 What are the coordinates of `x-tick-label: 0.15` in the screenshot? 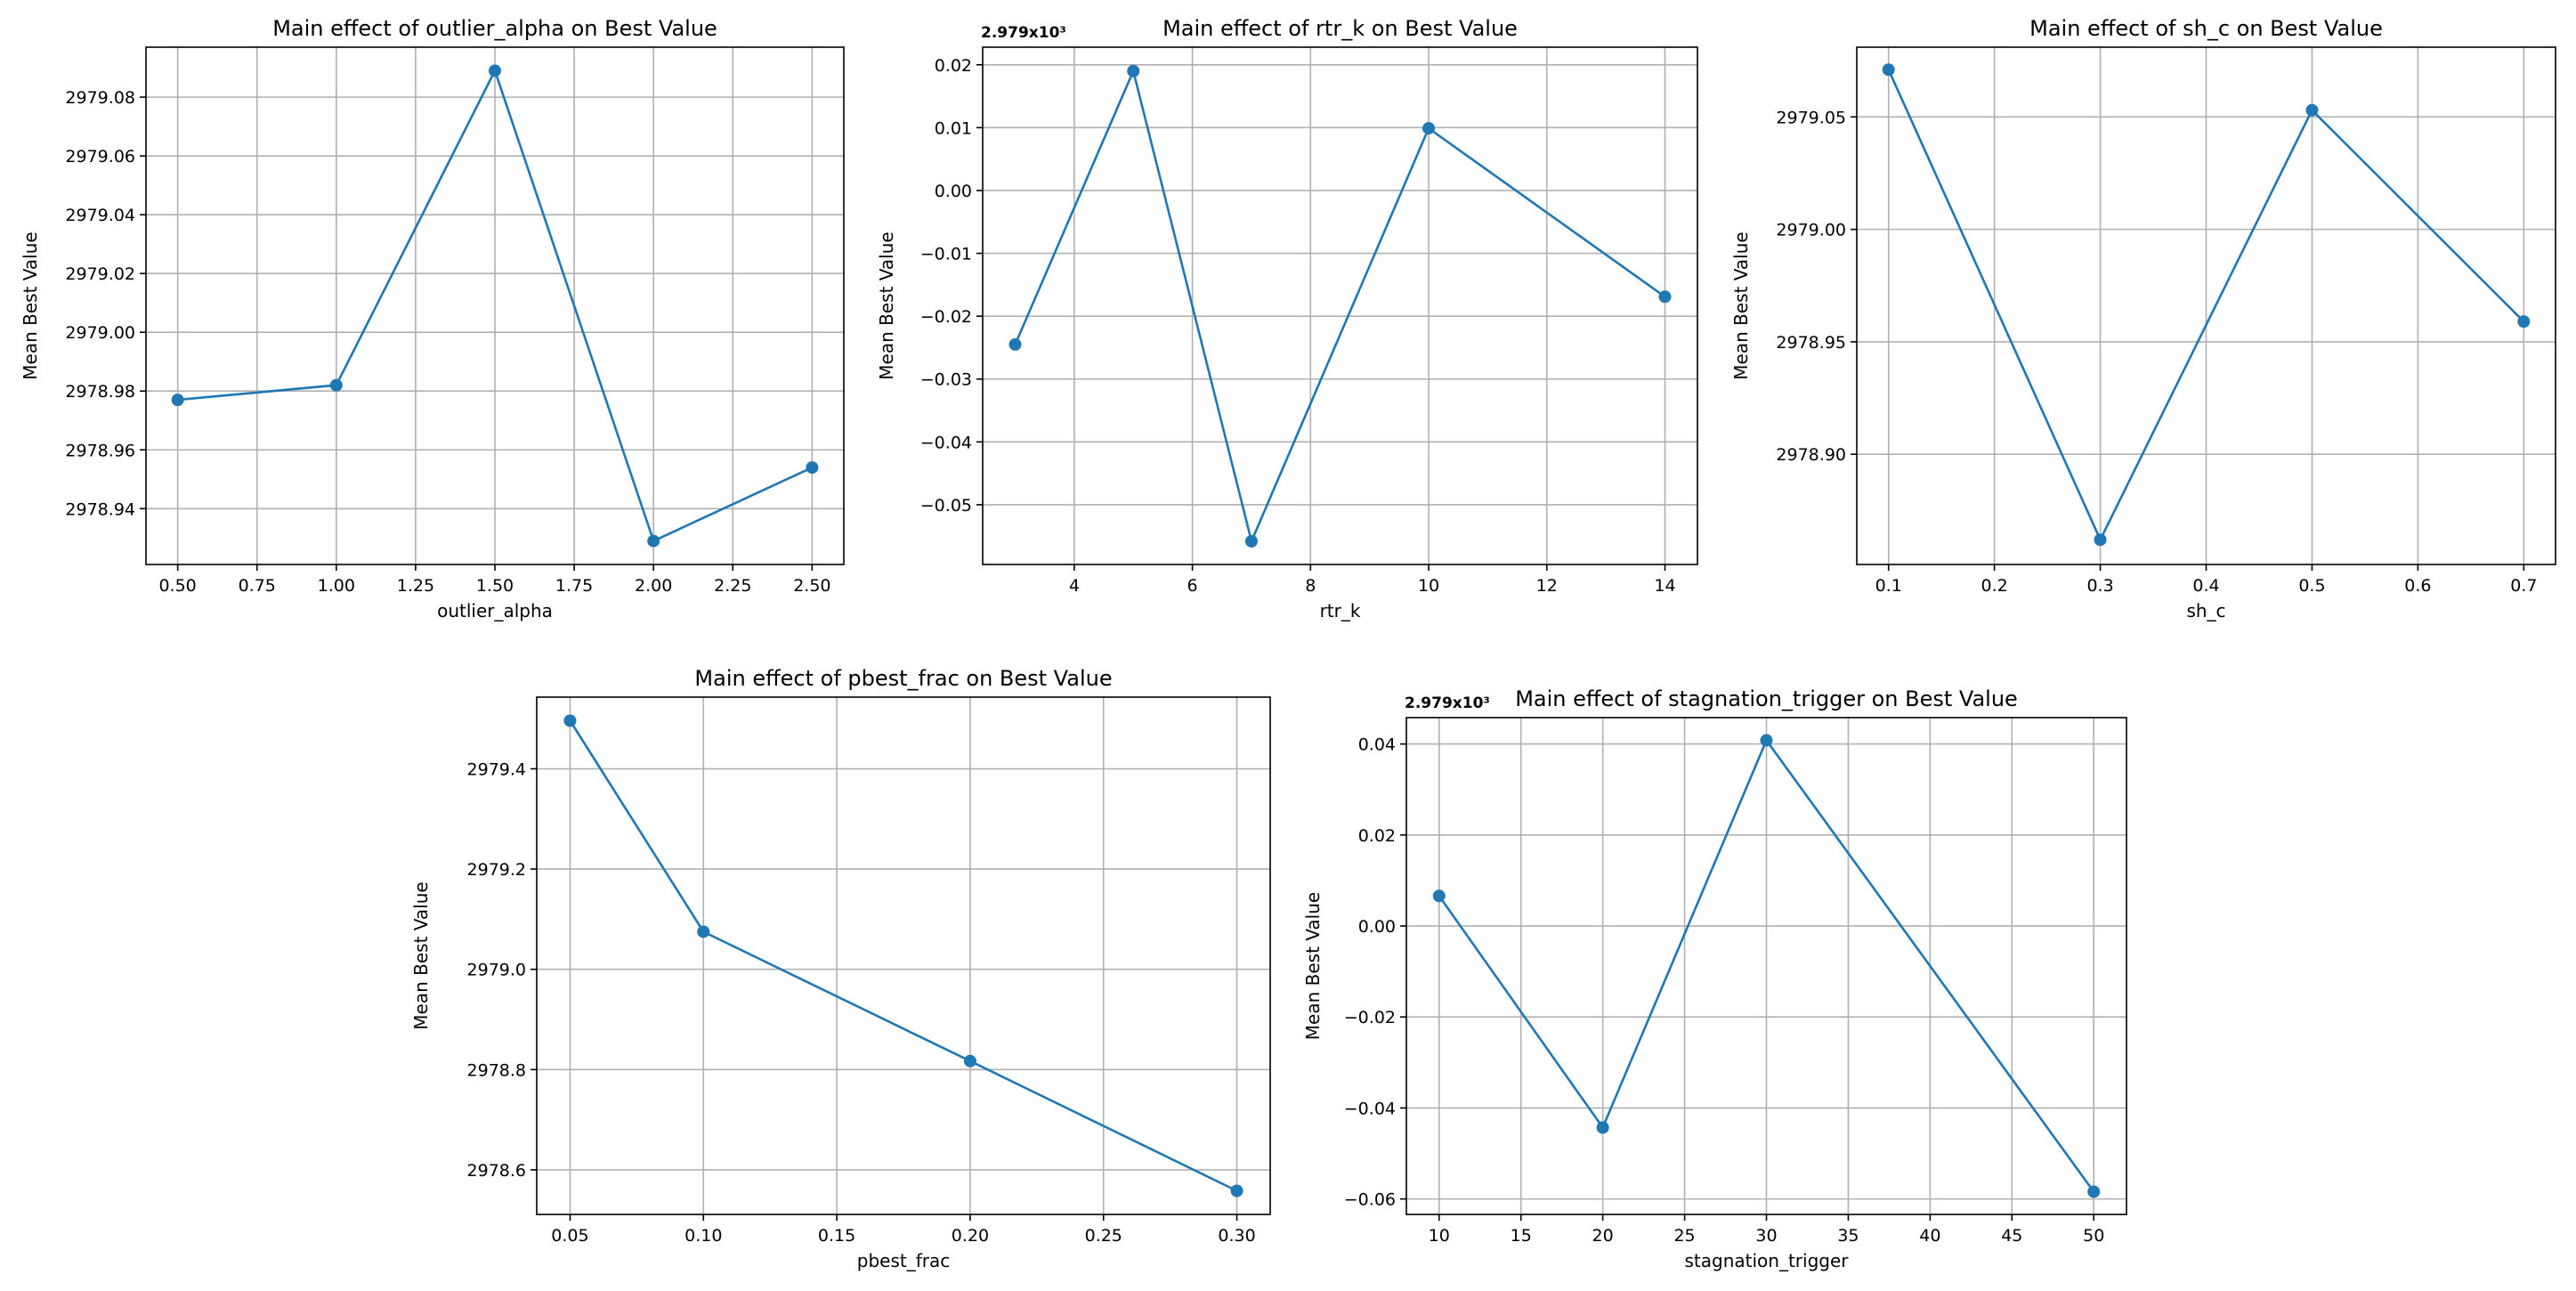 It's located at (836, 1236).